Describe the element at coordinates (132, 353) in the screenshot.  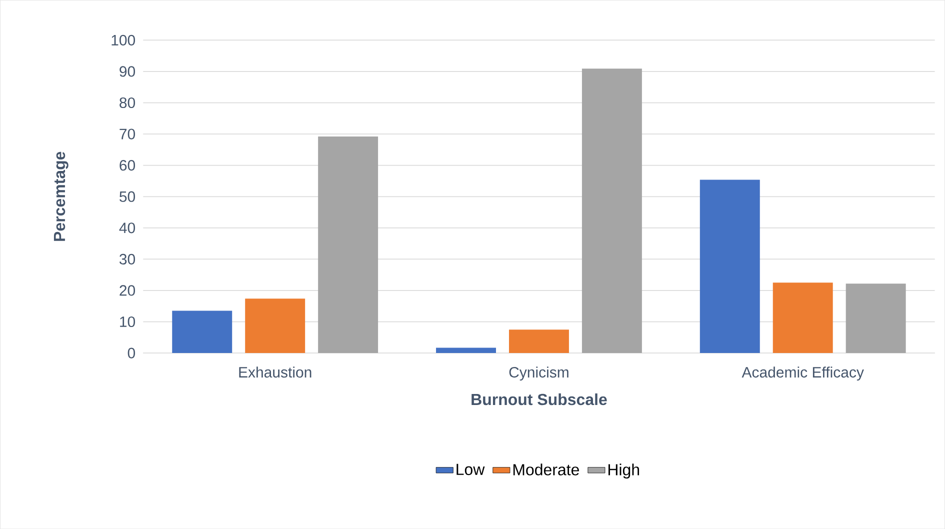
I see `y-tick-label: 0` at that location.